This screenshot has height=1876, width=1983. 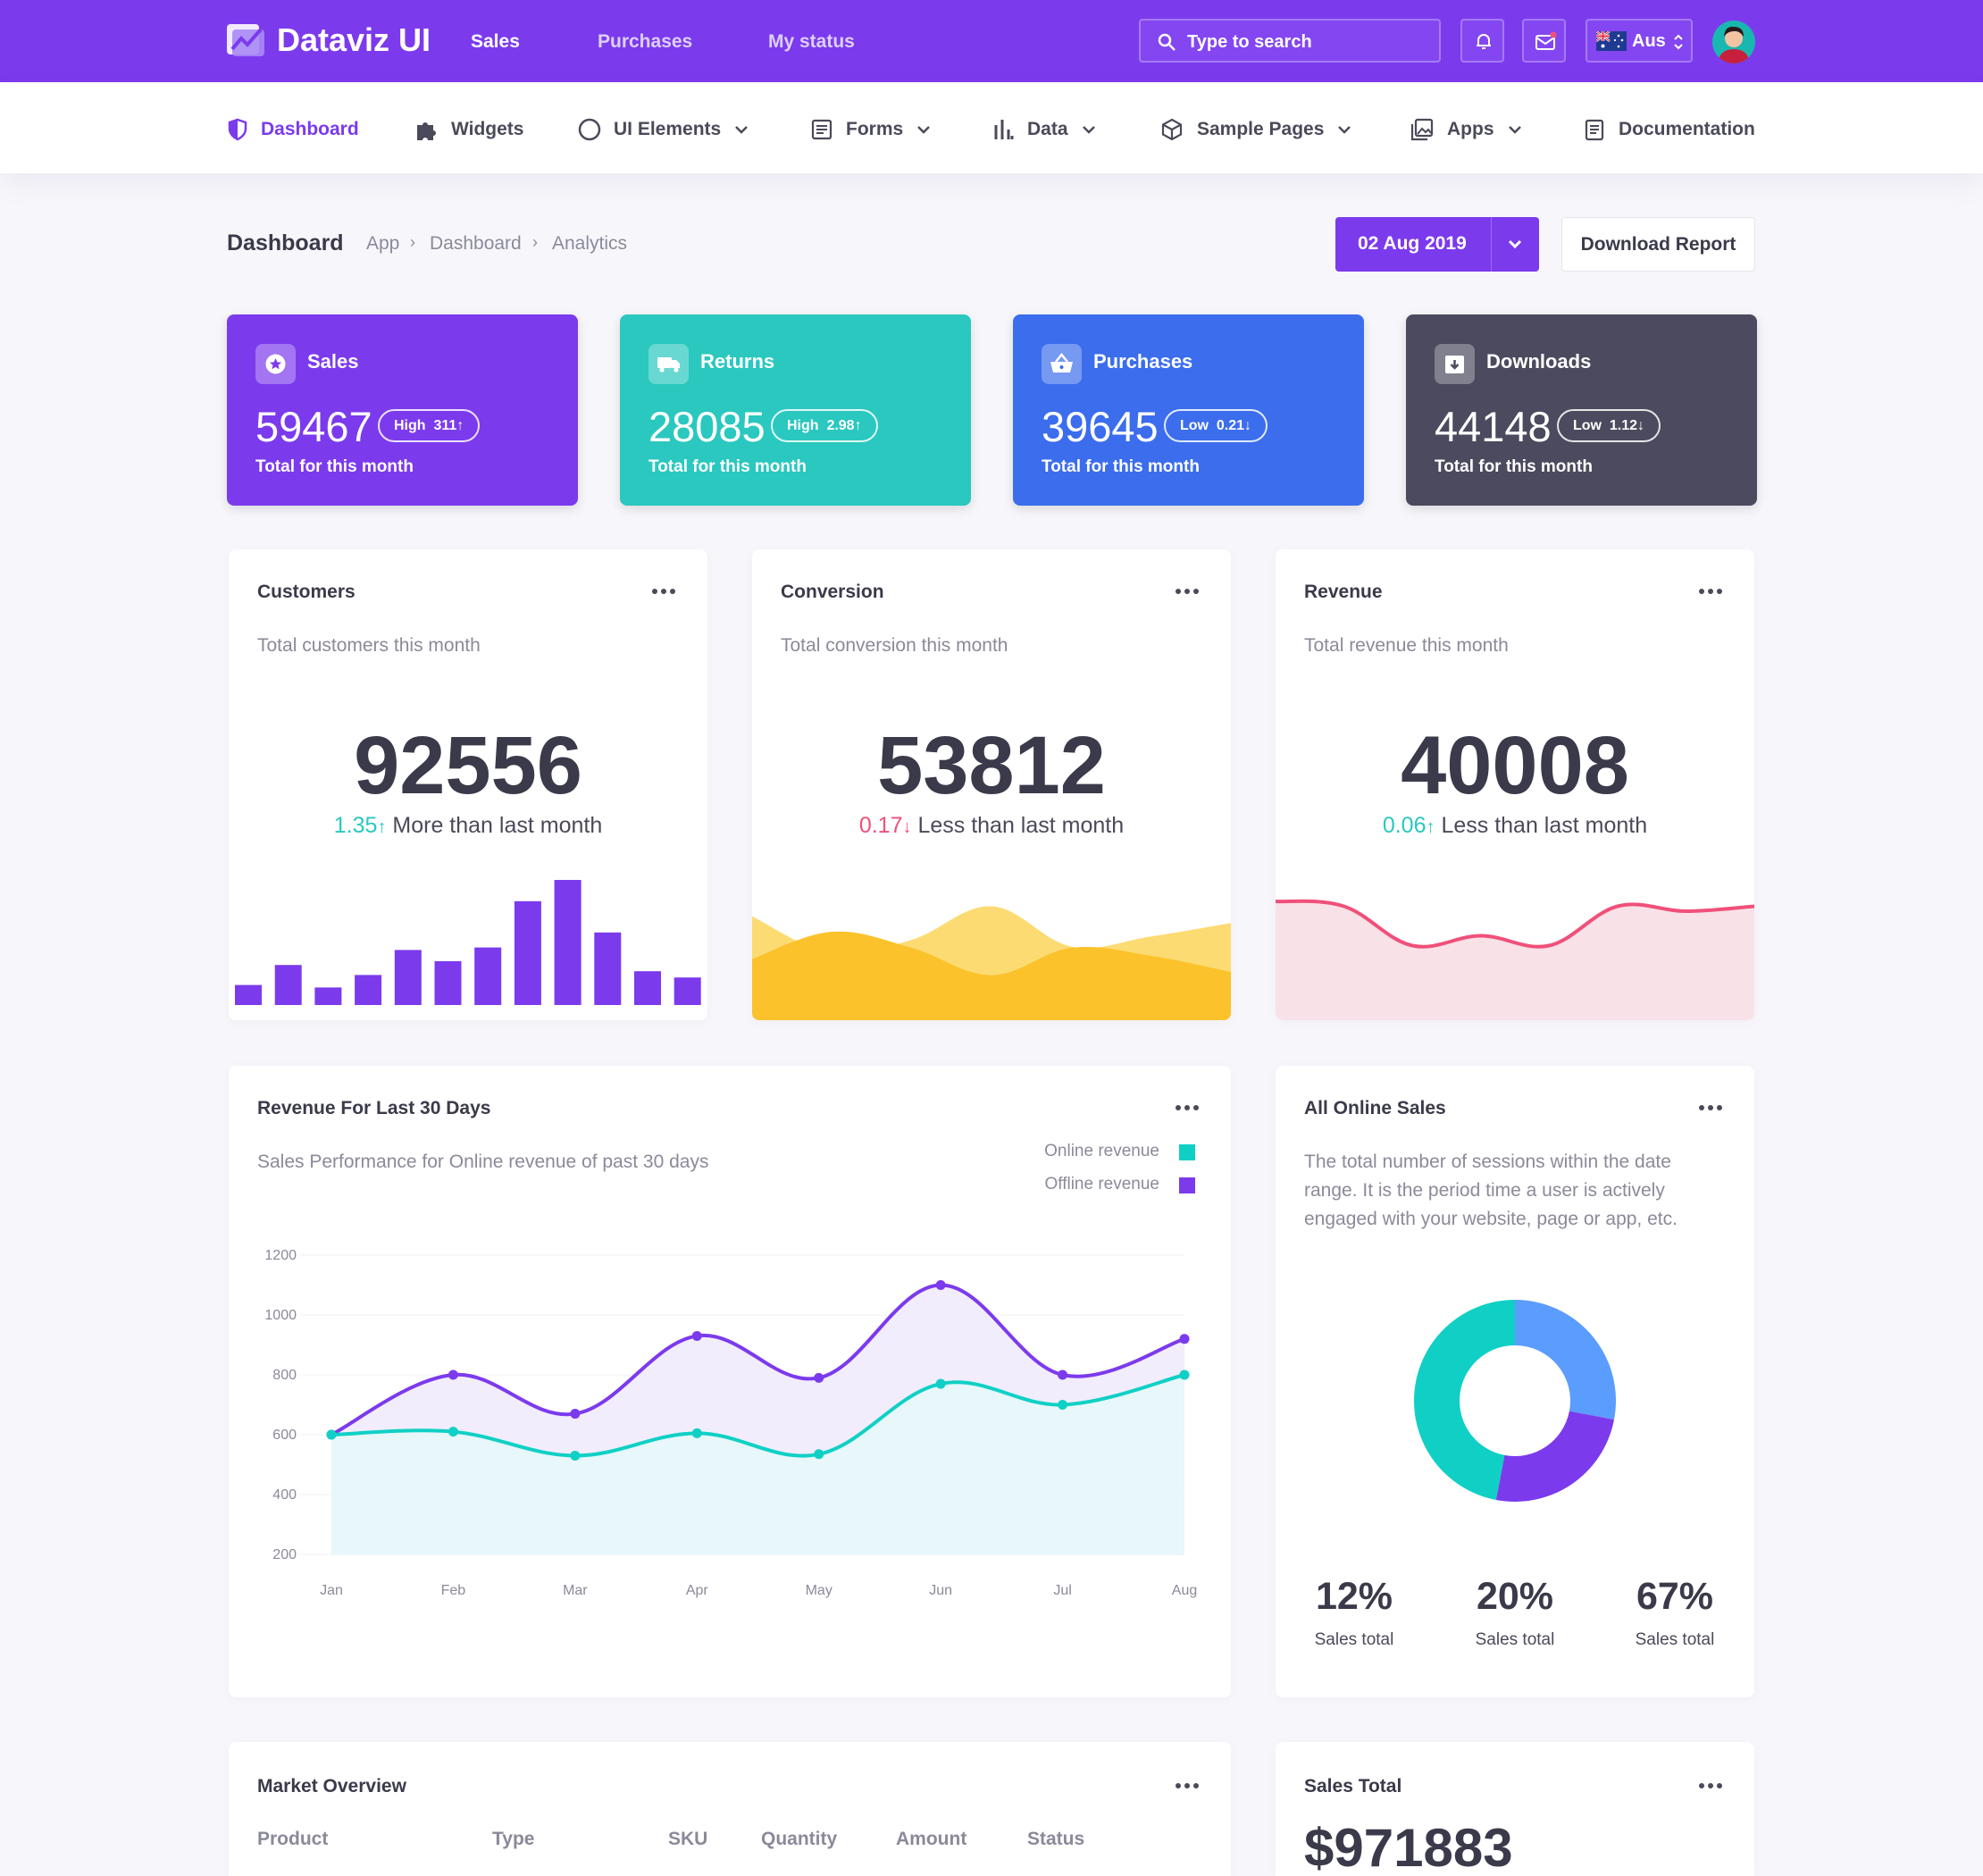 I want to click on column-header: Quantity, so click(x=799, y=1839).